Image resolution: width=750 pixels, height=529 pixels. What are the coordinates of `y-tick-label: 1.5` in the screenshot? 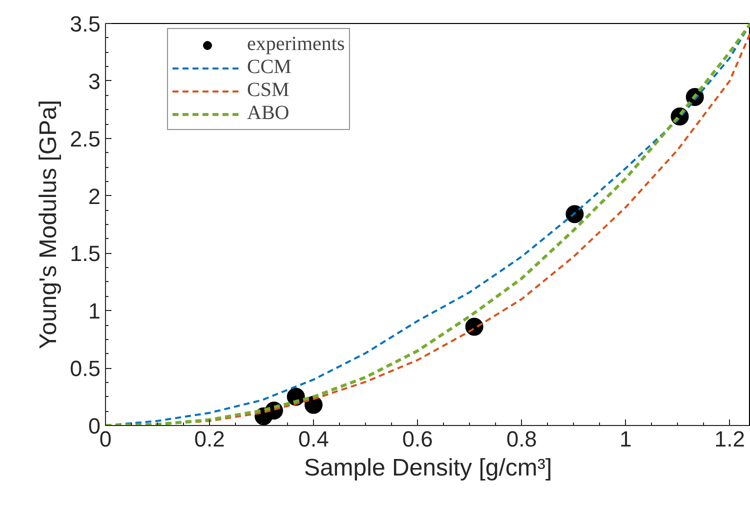 It's located at (85, 253).